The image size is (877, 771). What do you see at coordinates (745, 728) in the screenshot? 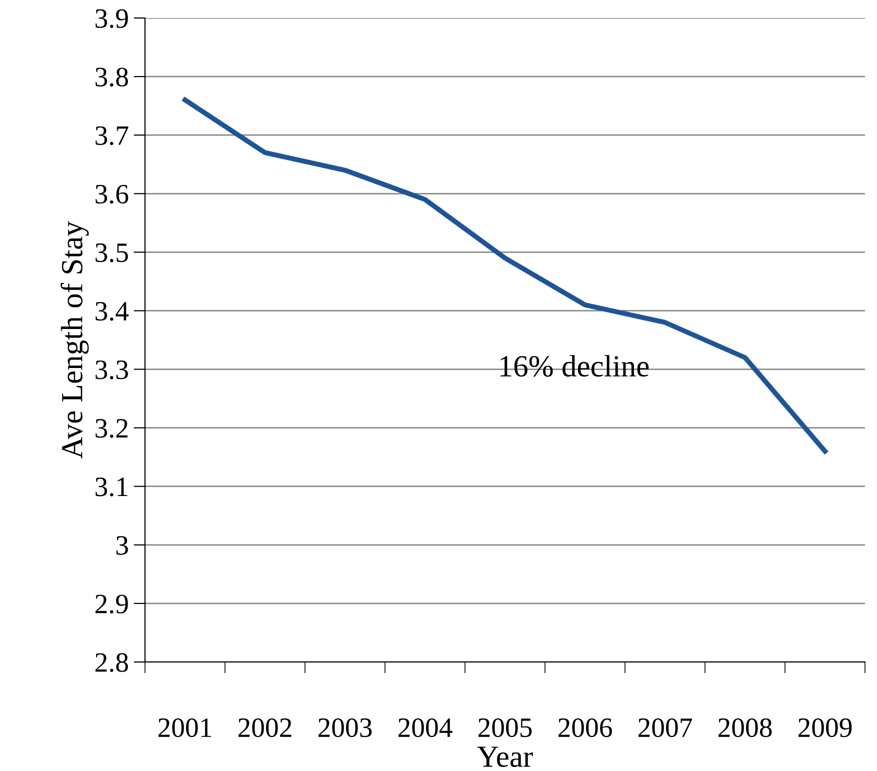
I see `x-tick-label: 2008` at bounding box center [745, 728].